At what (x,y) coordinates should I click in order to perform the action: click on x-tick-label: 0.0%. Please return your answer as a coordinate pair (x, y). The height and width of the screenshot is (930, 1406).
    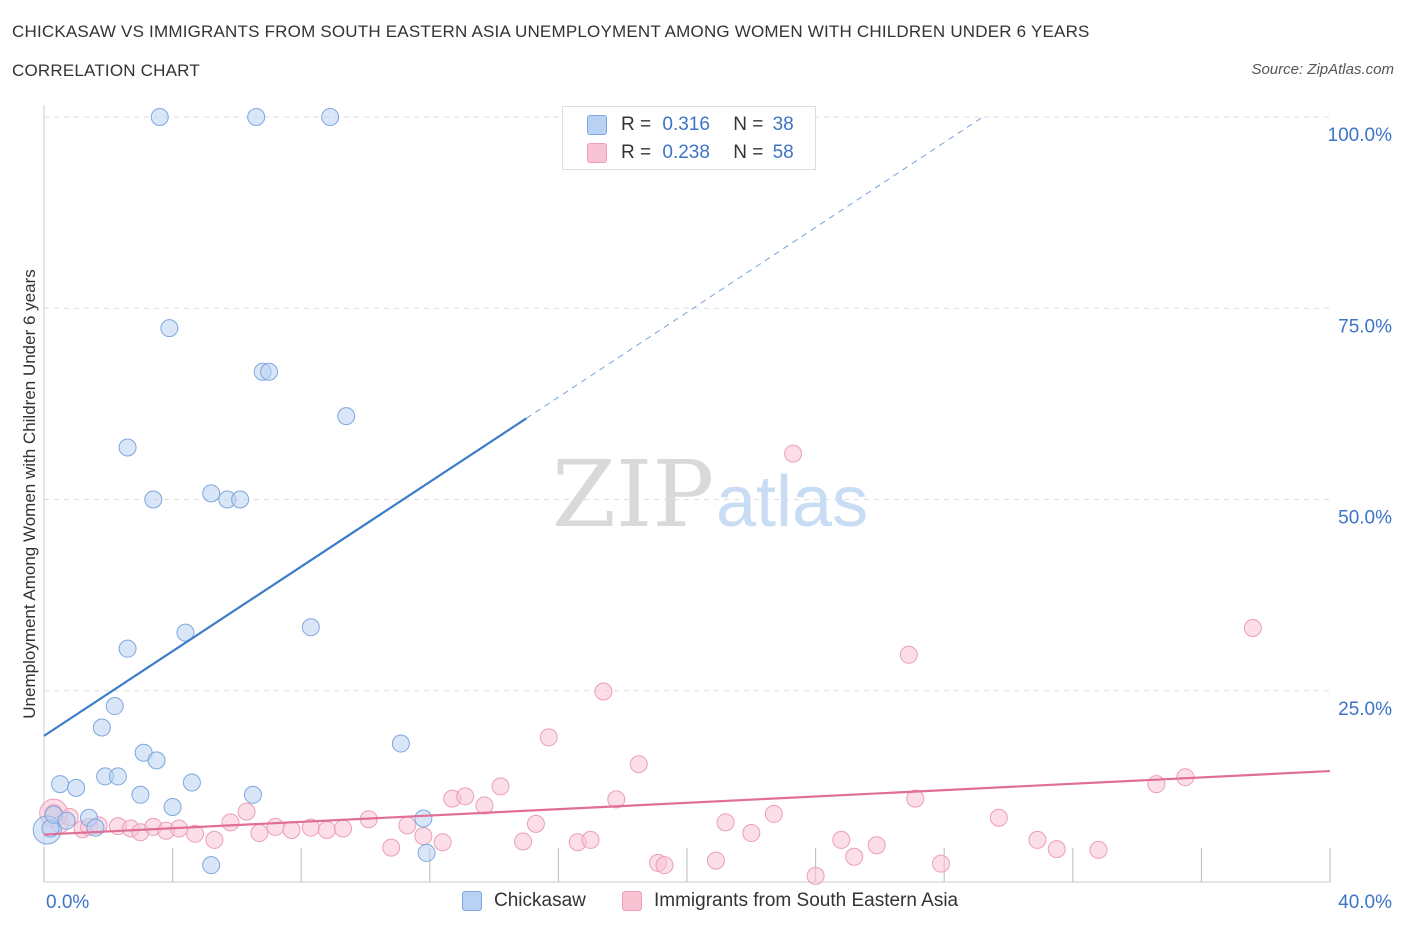
    Looking at the image, I should click on (67, 902).